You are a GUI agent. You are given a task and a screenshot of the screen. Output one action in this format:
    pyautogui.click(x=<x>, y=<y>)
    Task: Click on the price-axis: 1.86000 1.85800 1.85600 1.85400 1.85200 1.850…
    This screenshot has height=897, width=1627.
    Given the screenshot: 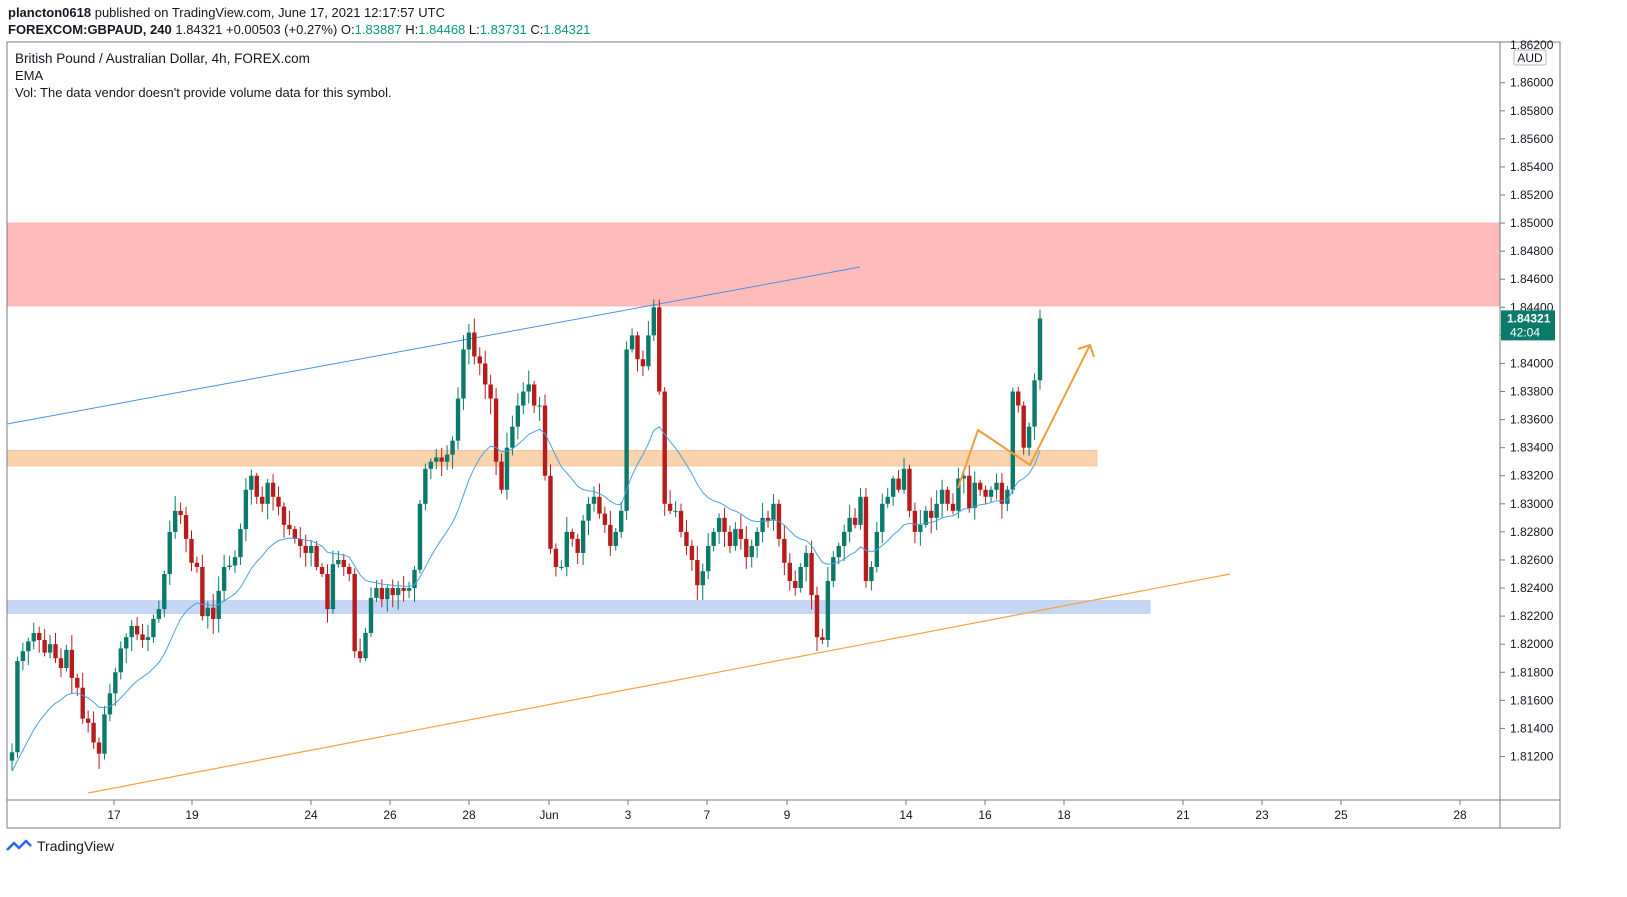 What is the action you would take?
    pyautogui.click(x=1527, y=400)
    